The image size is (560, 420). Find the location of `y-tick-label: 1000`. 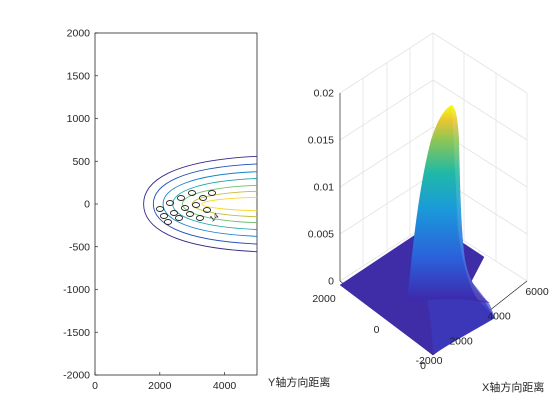

y-tick-label: 1000 is located at coordinates (79, 119).